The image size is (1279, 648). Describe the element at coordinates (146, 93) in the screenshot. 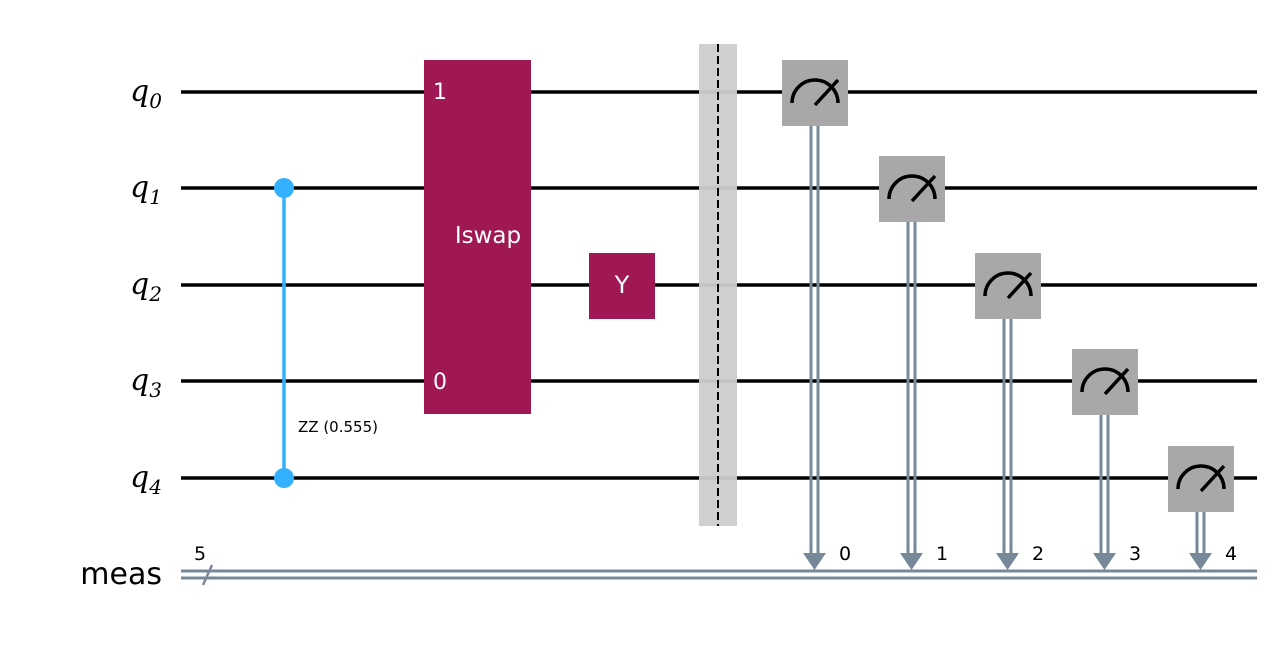

I see `qubit-label-0: q0` at that location.